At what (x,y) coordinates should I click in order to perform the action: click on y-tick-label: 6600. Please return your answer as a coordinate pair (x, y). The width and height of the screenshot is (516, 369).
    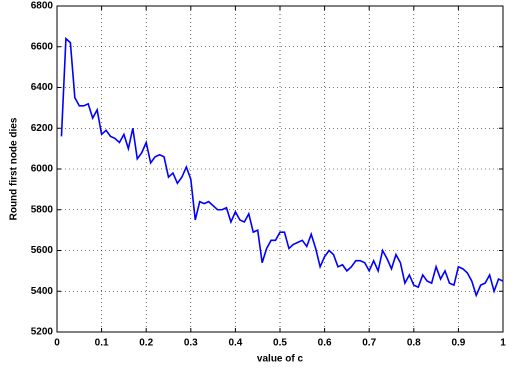
    Looking at the image, I should click on (42, 46).